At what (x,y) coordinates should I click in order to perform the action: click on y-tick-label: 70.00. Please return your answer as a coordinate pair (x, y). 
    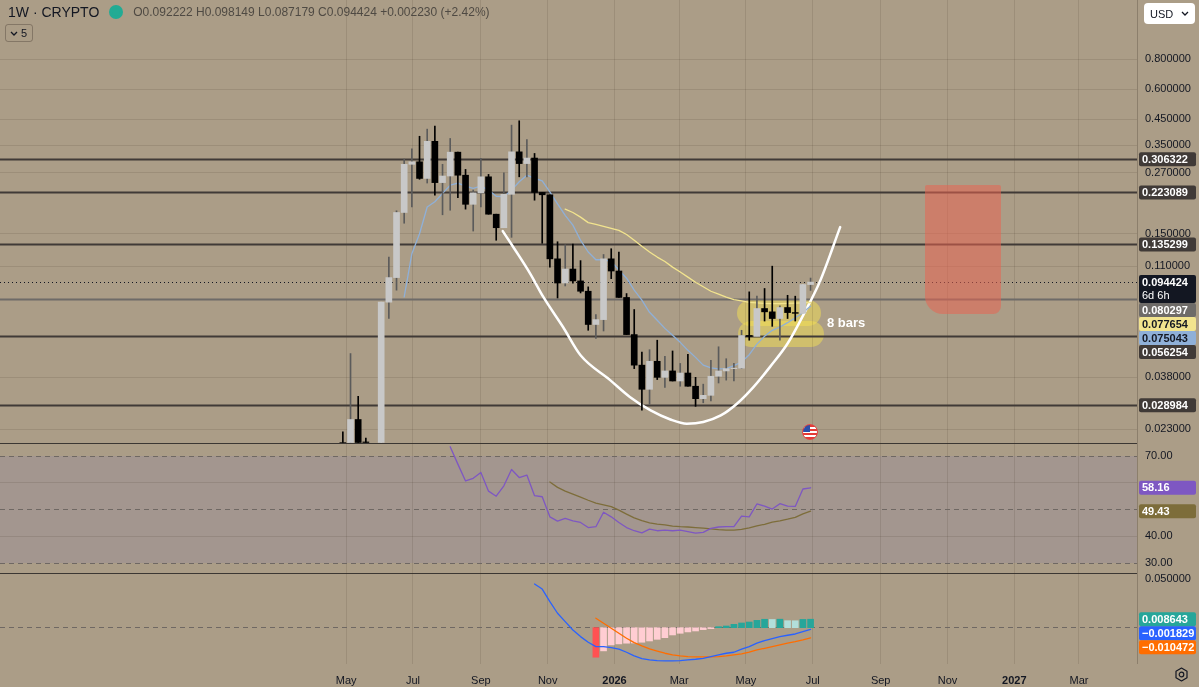
    Looking at the image, I should click on (1159, 455).